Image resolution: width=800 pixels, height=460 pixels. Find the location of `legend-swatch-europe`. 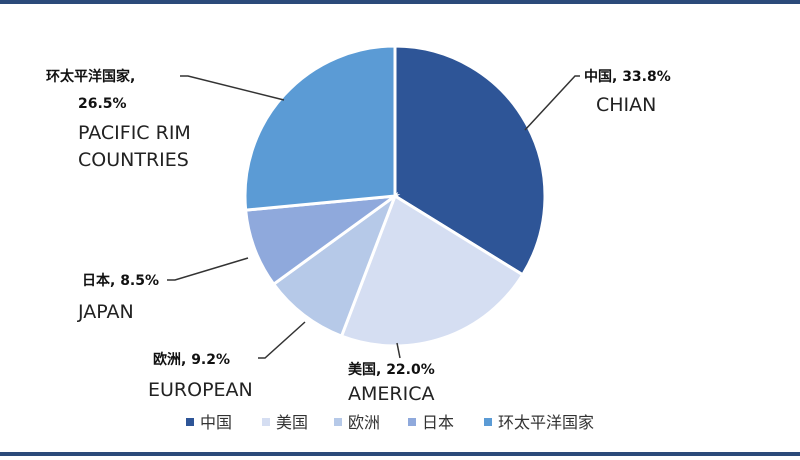

legend-swatch-europe is located at coordinates (338, 422).